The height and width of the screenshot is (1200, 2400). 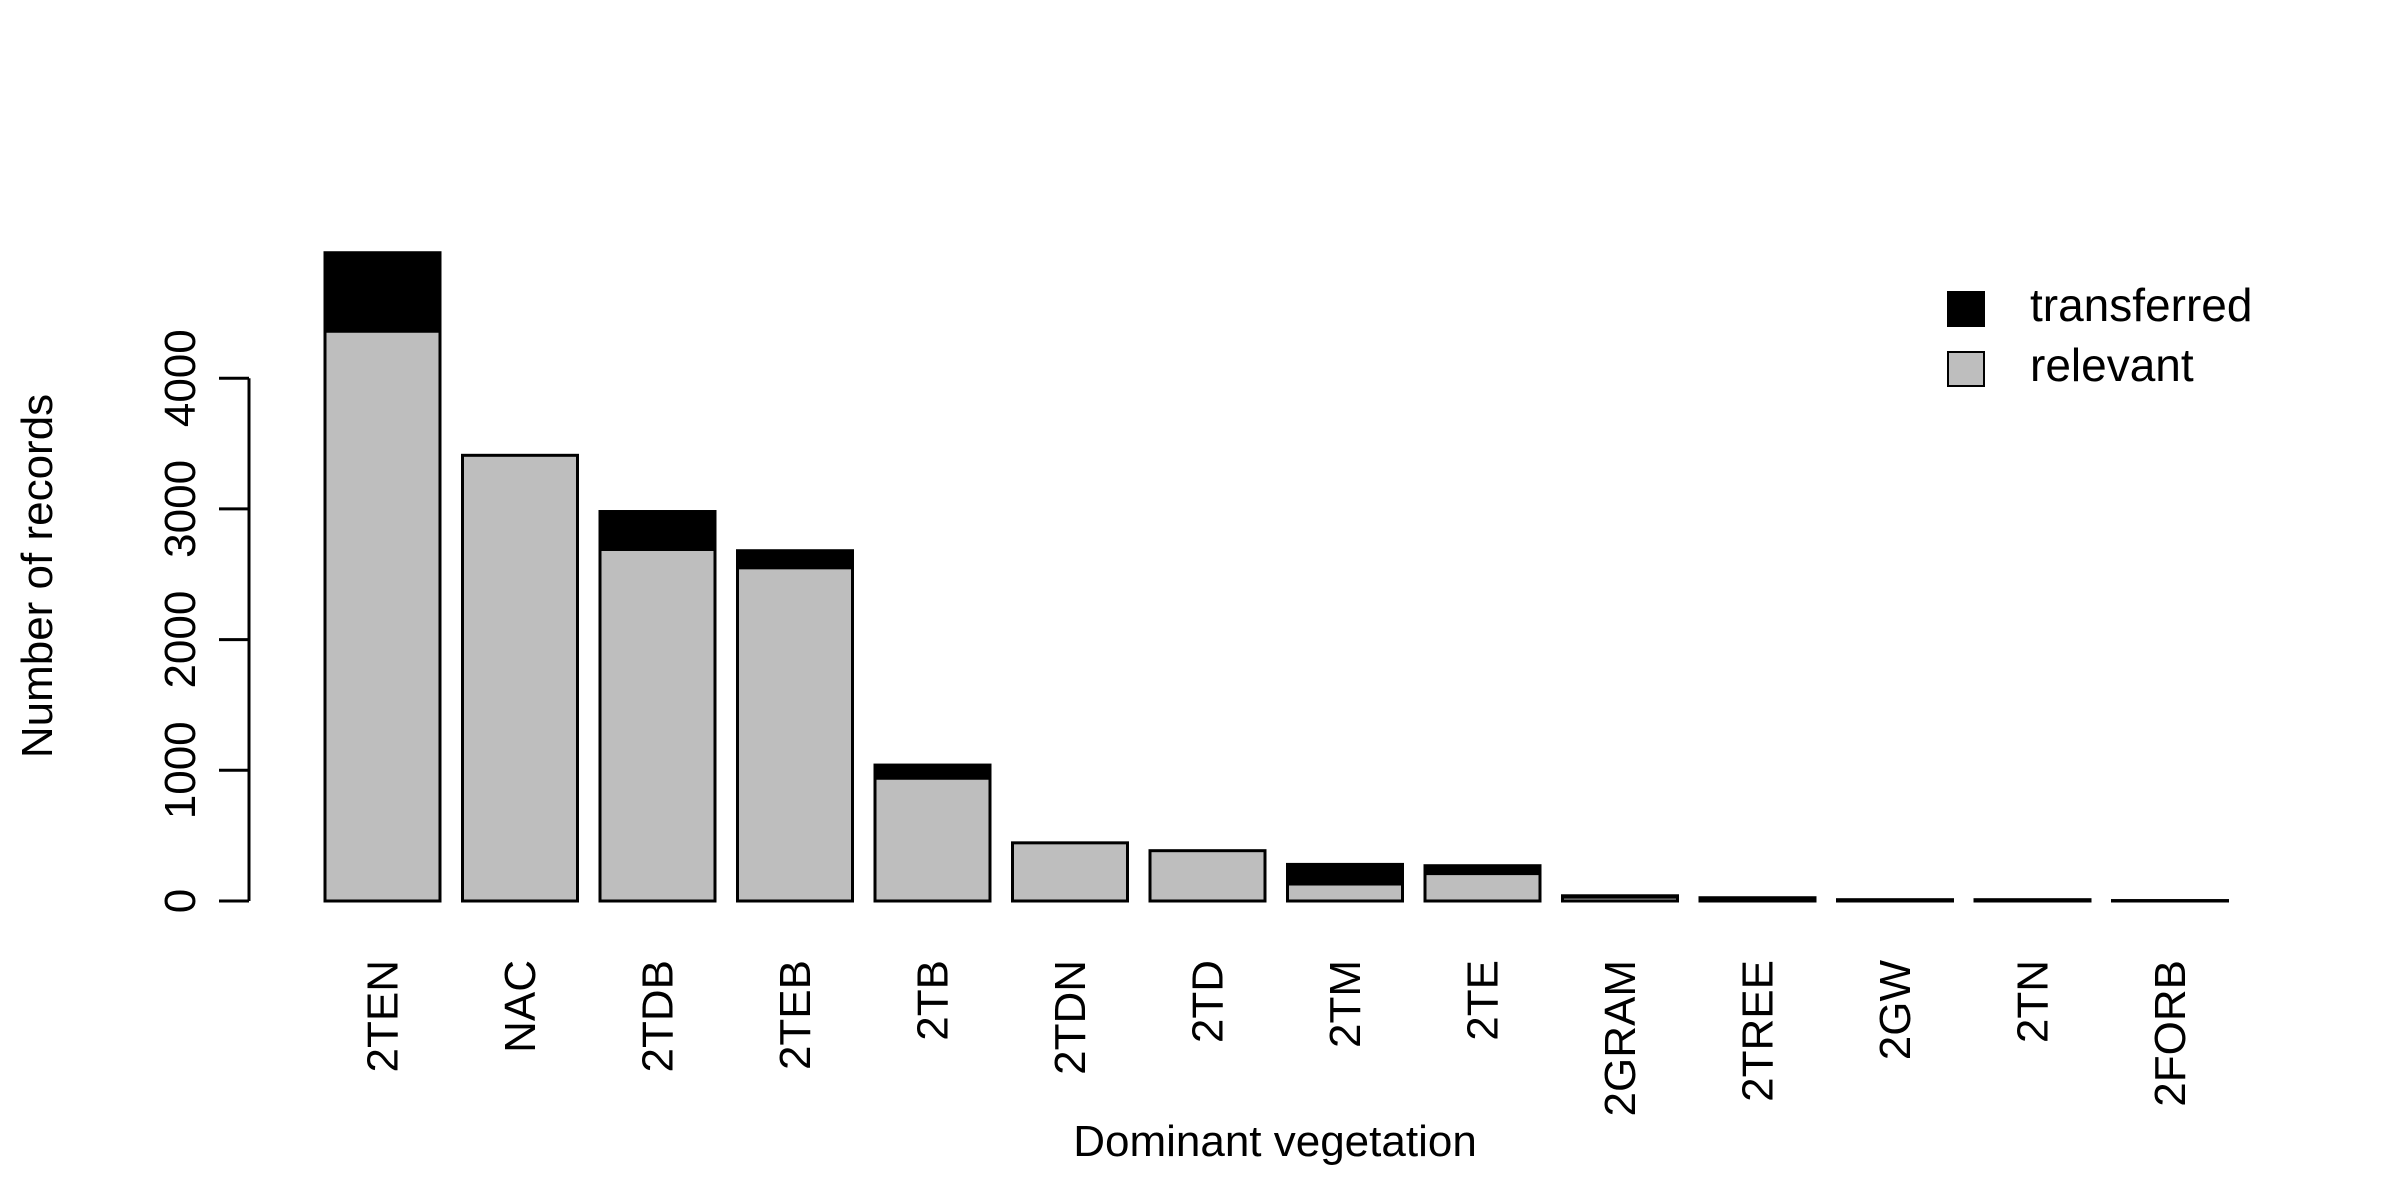 What do you see at coordinates (1895, 1010) in the screenshot?
I see `x-tick-label: 2GW` at bounding box center [1895, 1010].